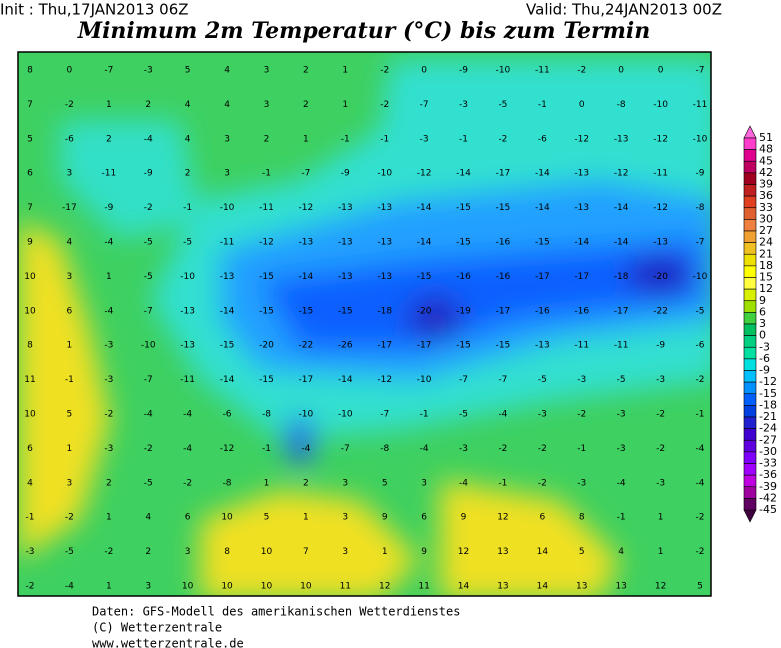 The image size is (781, 648). I want to click on grid-value: 10, so click(227, 587).